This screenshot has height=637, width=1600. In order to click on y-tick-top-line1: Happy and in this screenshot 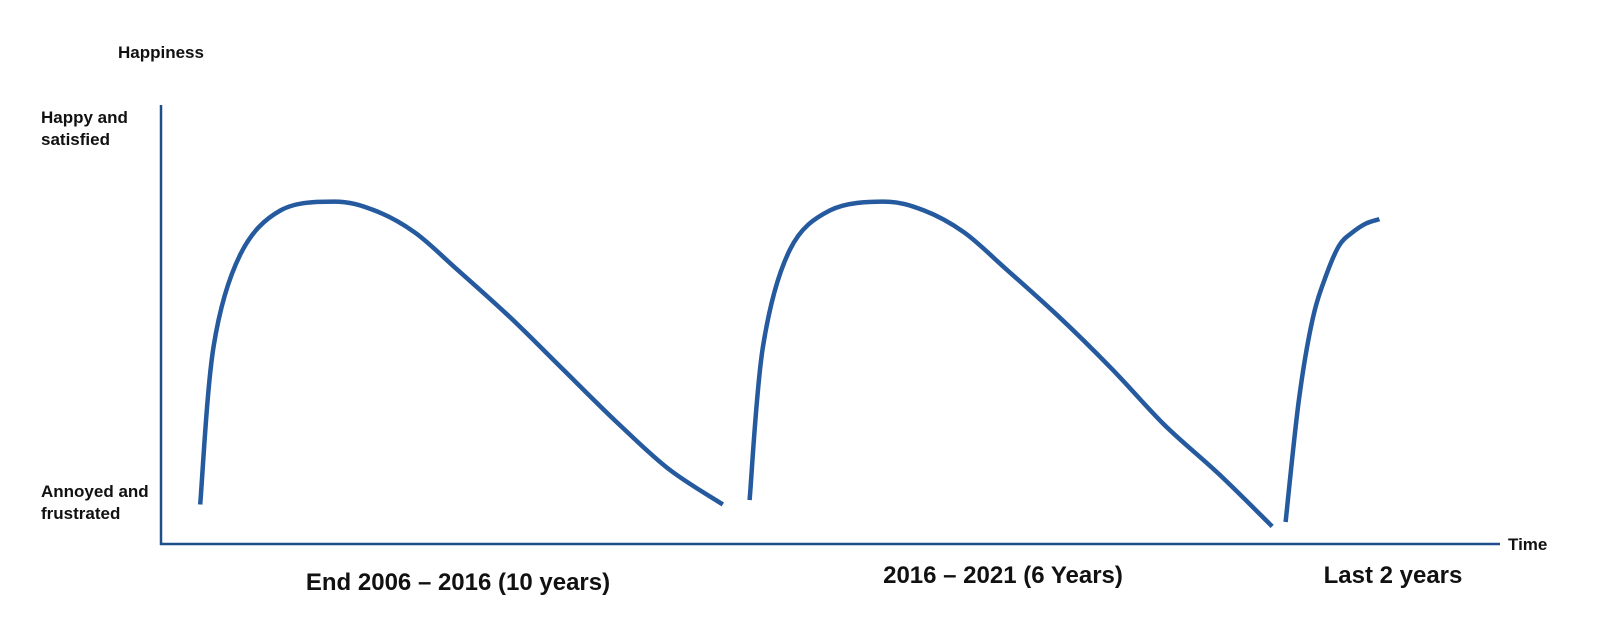, I will do `click(84, 117)`.